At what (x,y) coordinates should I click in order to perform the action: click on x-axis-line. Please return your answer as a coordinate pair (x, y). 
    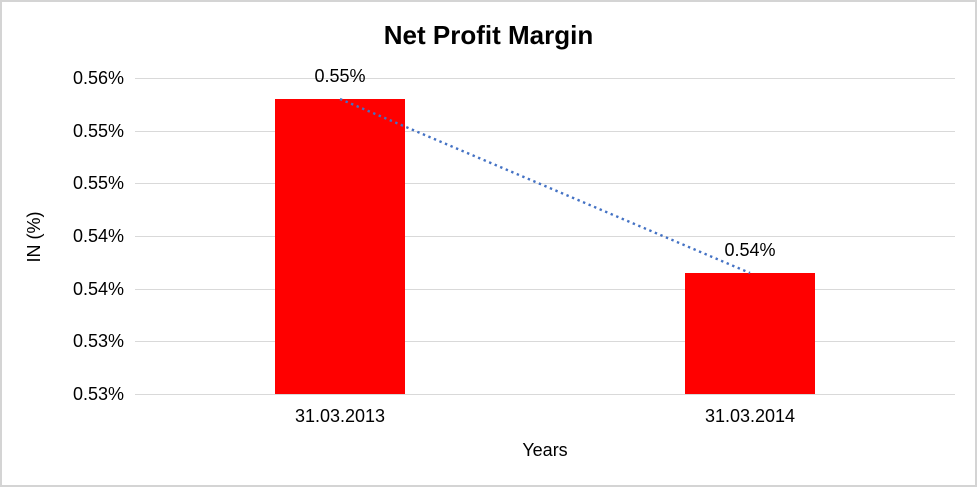
    Looking at the image, I should click on (545, 394).